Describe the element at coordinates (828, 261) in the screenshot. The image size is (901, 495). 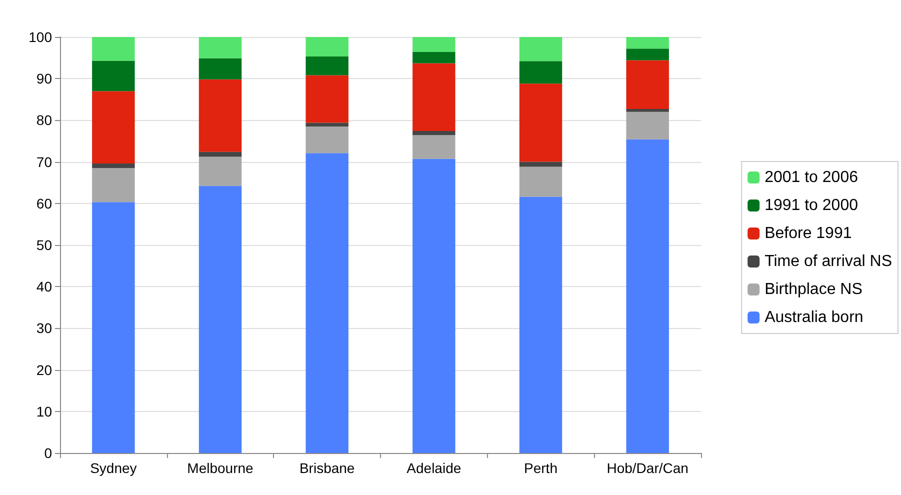
I see `legend-label: Time of arrival NS` at that location.